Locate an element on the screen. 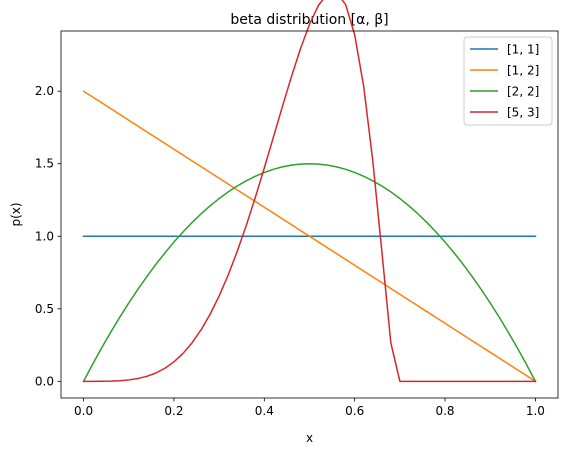  y-tick-label: 1.5 is located at coordinates (44, 164).